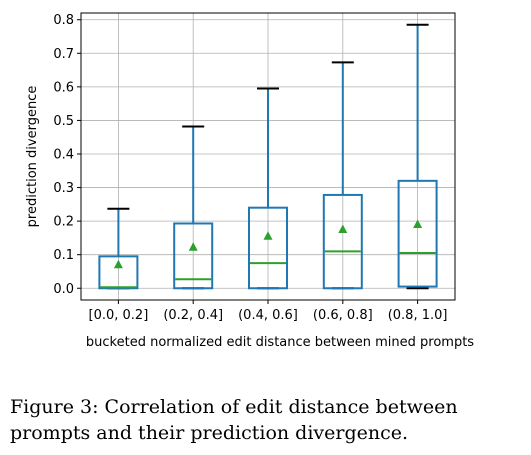 This screenshot has height=455, width=531. What do you see at coordinates (418, 315) in the screenshot?
I see `x-tick-label: (0.8, 1.0]` at bounding box center [418, 315].